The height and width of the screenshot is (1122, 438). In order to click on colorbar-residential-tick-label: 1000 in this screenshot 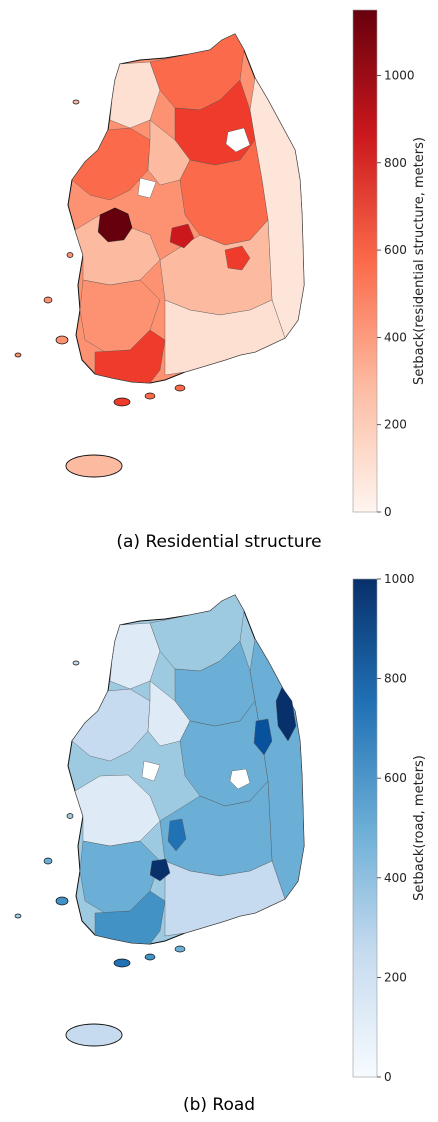, I will do `click(399, 75)`.